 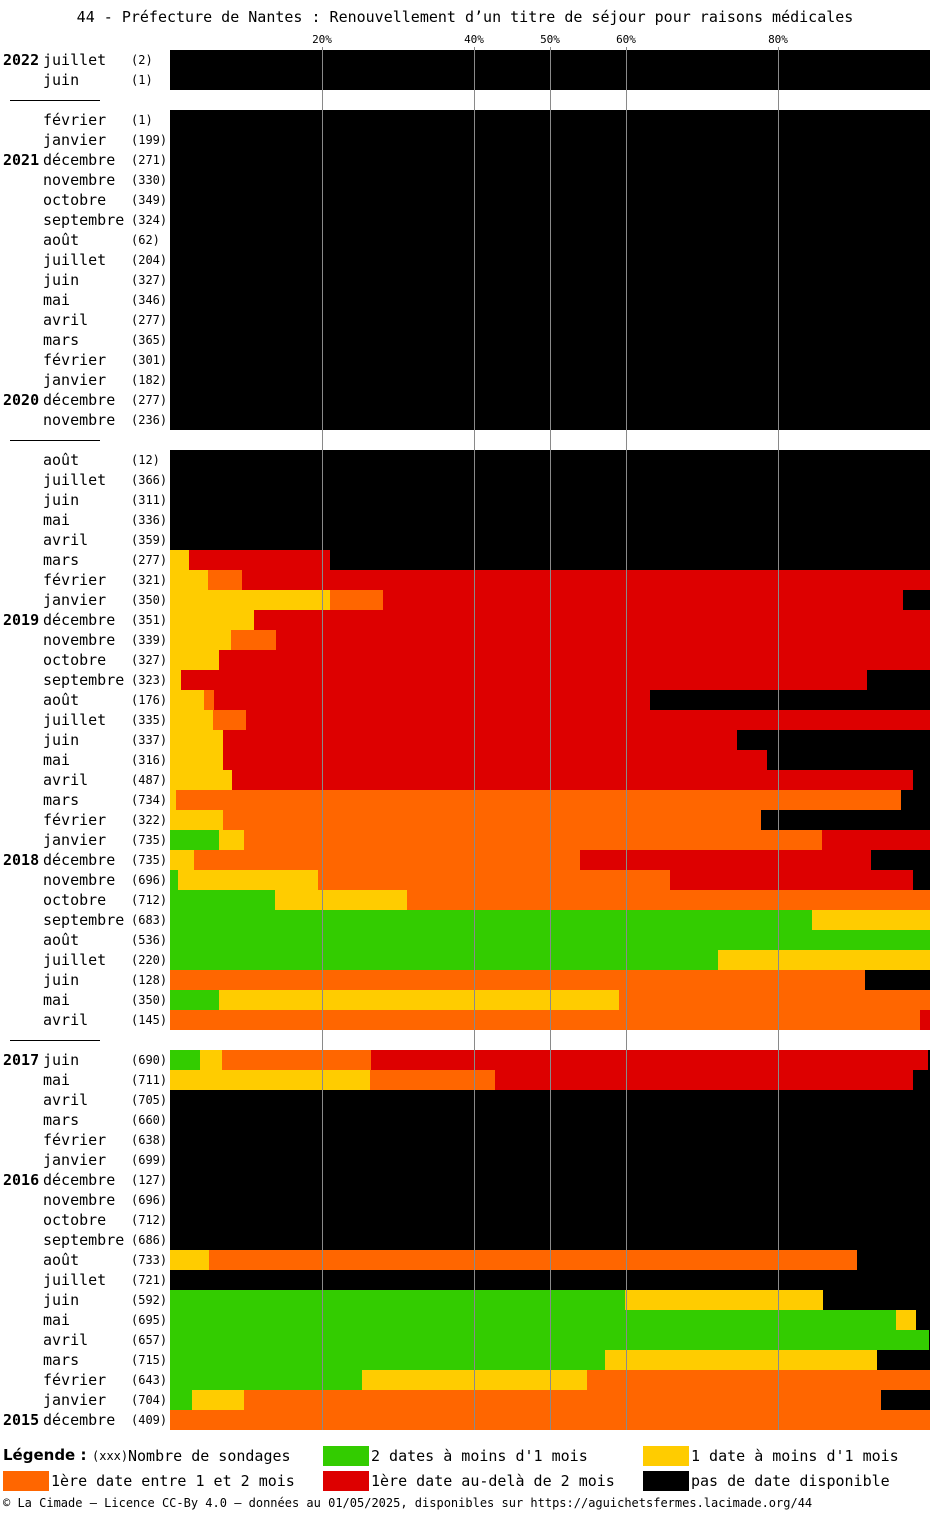 I want to click on survey-count: (339), so click(x=149, y=640).